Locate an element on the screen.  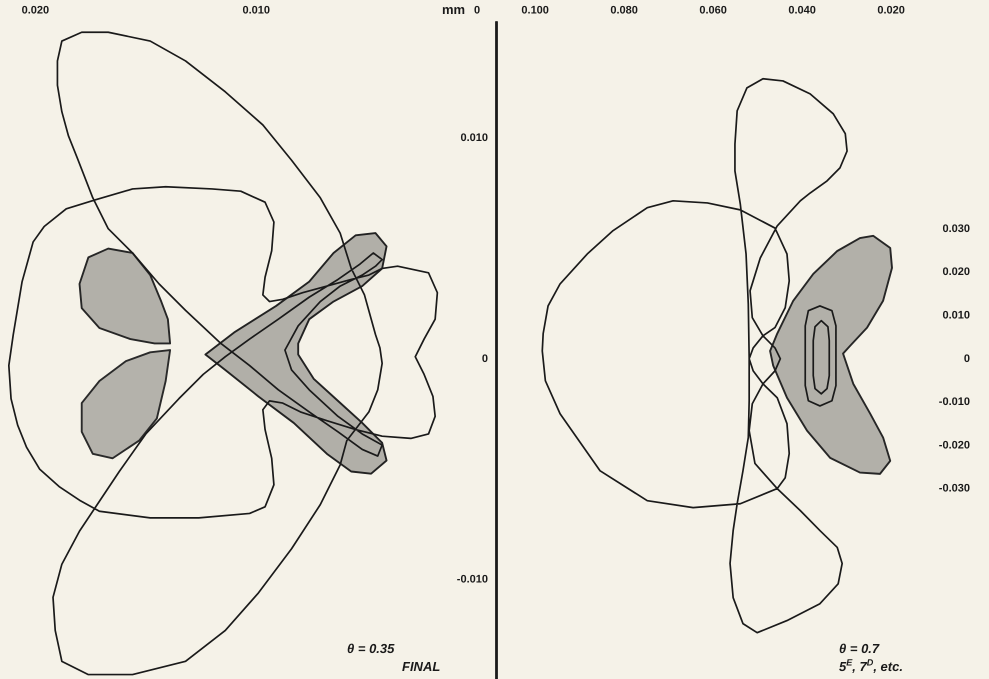
x-axis-title: mm is located at coordinates (454, 10).